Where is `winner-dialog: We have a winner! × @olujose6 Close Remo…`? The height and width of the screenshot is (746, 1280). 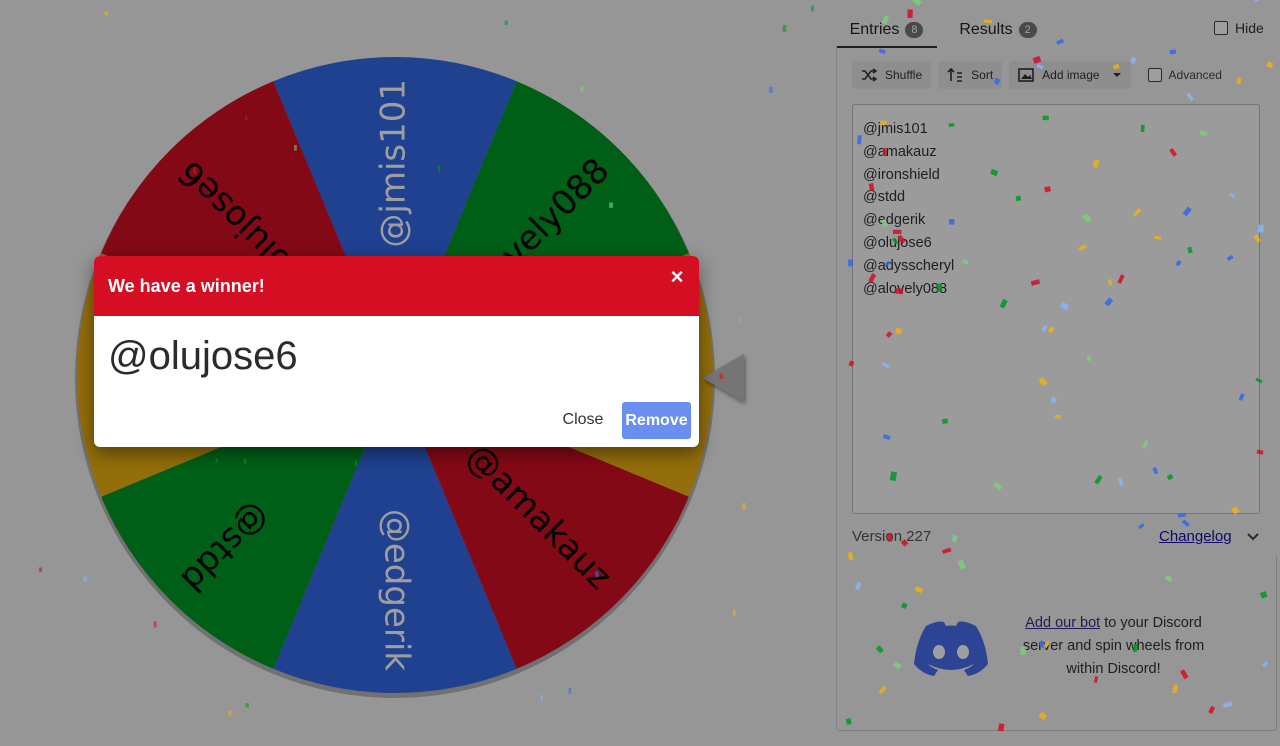 winner-dialog: We have a winner! × @olujose6 Close Remo… is located at coordinates (396, 351).